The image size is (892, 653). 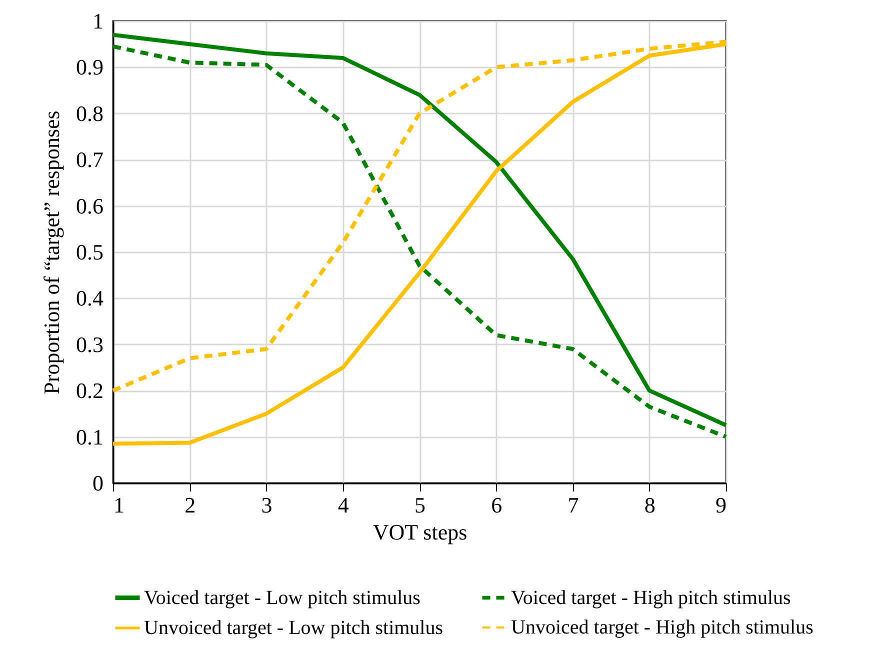 I want to click on y-tick-label: 0.4, so click(x=90, y=298).